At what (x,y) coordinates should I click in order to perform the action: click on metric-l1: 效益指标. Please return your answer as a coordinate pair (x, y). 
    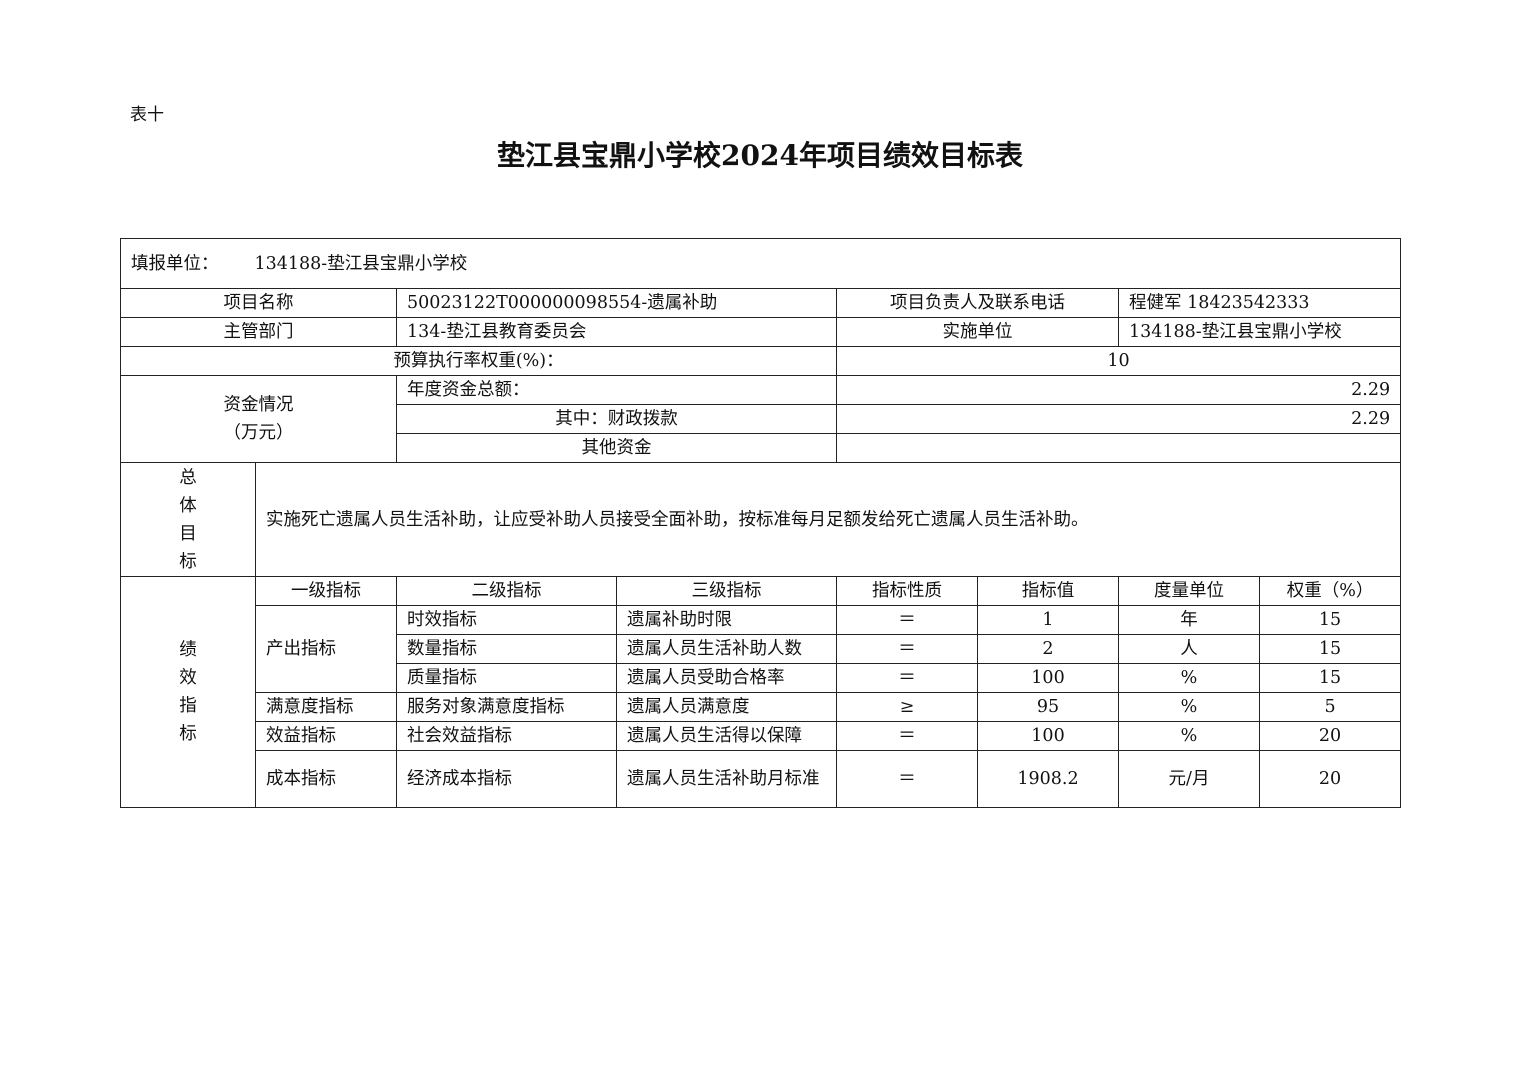
    Looking at the image, I should click on (326, 736).